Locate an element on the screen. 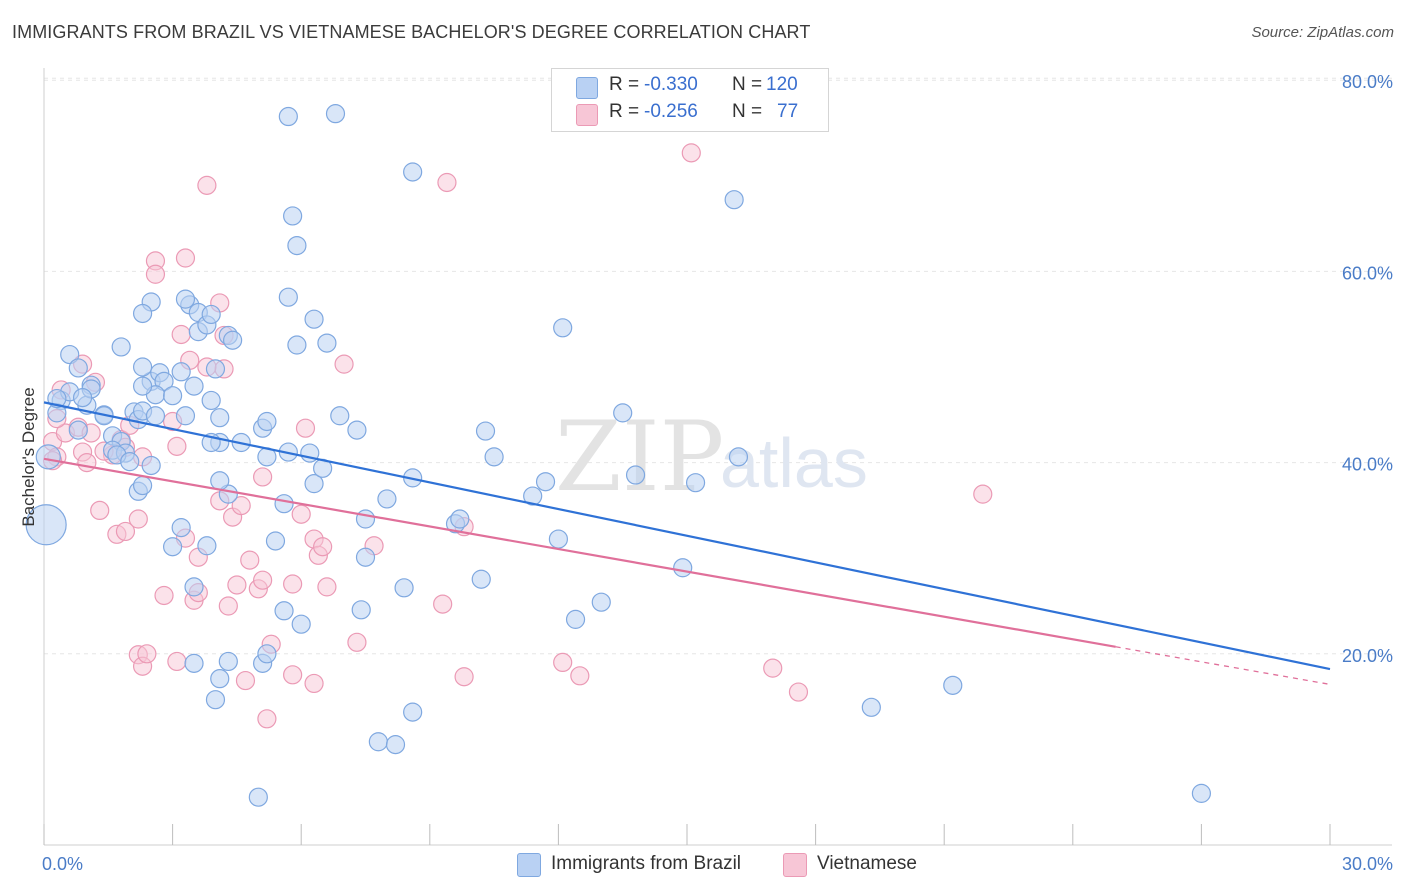  r-value: -0.256 is located at coordinates (671, 111).